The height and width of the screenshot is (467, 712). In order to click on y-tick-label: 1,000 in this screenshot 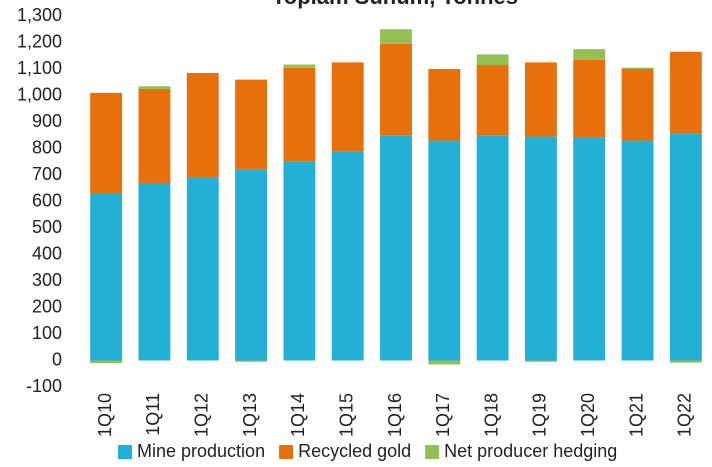, I will do `click(39, 94)`.